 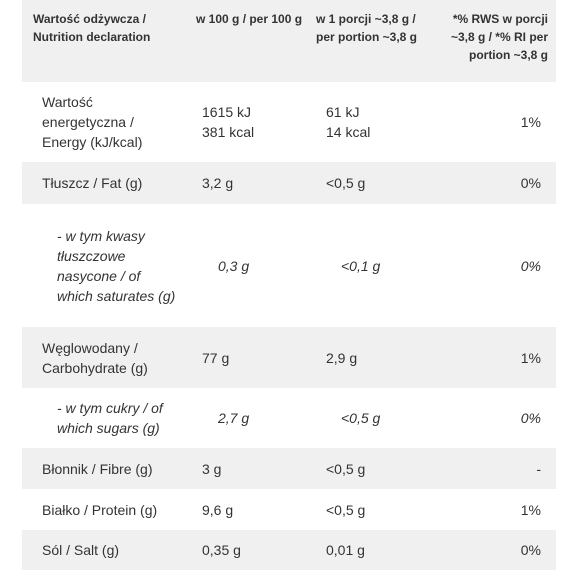 What do you see at coordinates (348, 132) in the screenshot?
I see `cell-line: 14 kcal` at bounding box center [348, 132].